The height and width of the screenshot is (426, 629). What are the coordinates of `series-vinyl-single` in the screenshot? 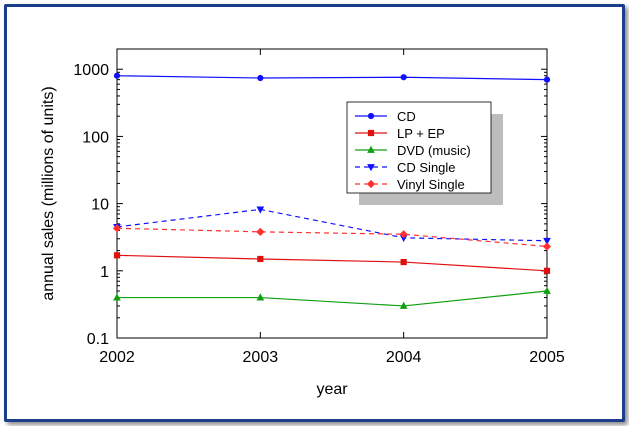 It's located at (332, 237).